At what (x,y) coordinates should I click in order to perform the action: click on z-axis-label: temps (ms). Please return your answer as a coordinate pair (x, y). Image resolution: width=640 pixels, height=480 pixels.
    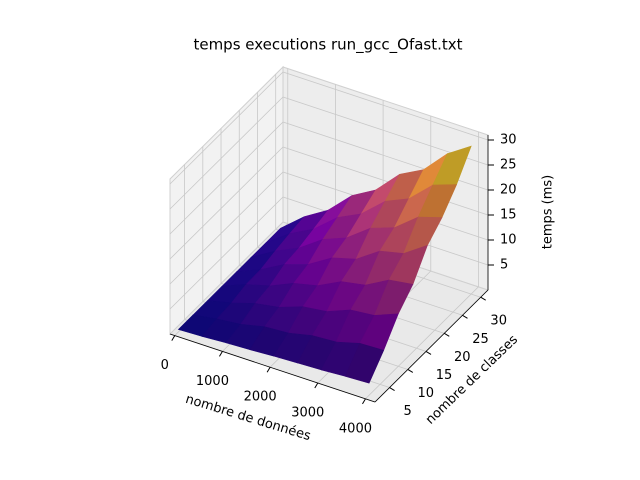
    Looking at the image, I should click on (548, 212).